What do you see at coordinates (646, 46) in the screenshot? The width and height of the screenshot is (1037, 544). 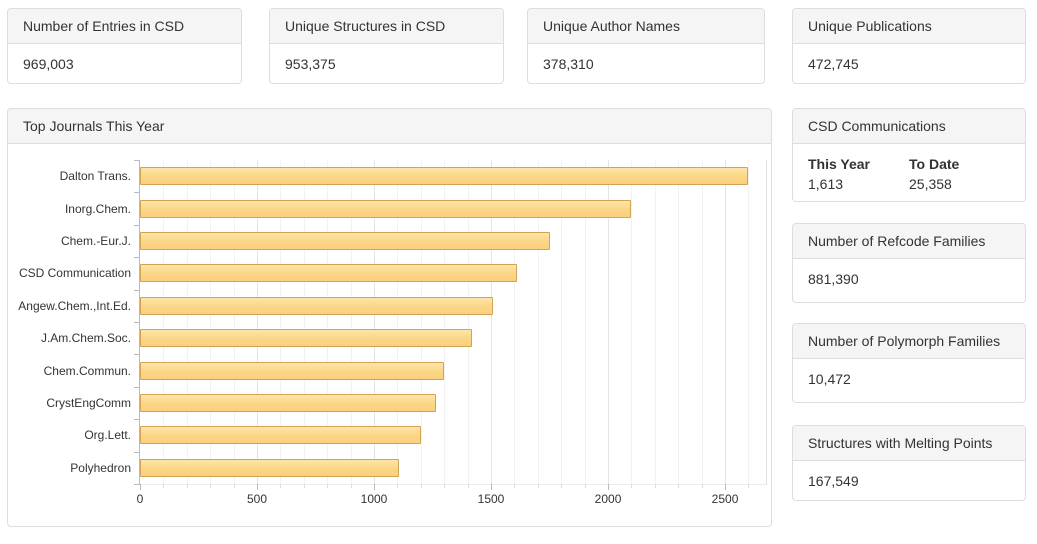 I see `stat-card-author-names: Unique Author Names 378,310` at bounding box center [646, 46].